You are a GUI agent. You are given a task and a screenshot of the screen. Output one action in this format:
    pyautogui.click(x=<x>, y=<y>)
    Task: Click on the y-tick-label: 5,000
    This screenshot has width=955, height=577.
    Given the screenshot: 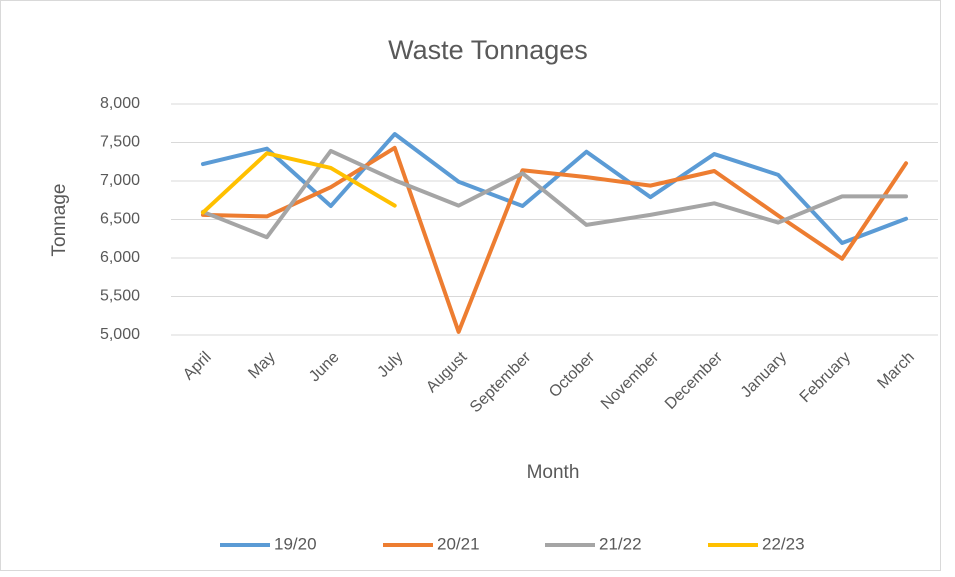 What is the action you would take?
    pyautogui.click(x=120, y=334)
    